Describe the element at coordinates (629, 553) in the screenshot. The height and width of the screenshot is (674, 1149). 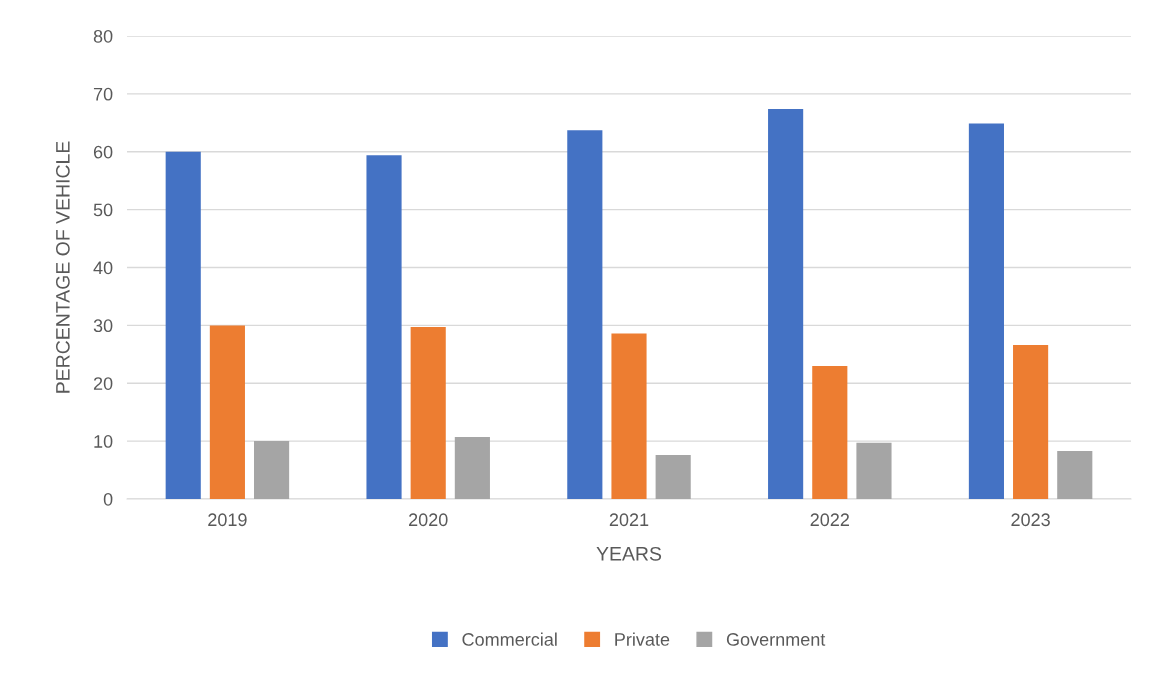
I see `x-axis-title: YEARS` at that location.